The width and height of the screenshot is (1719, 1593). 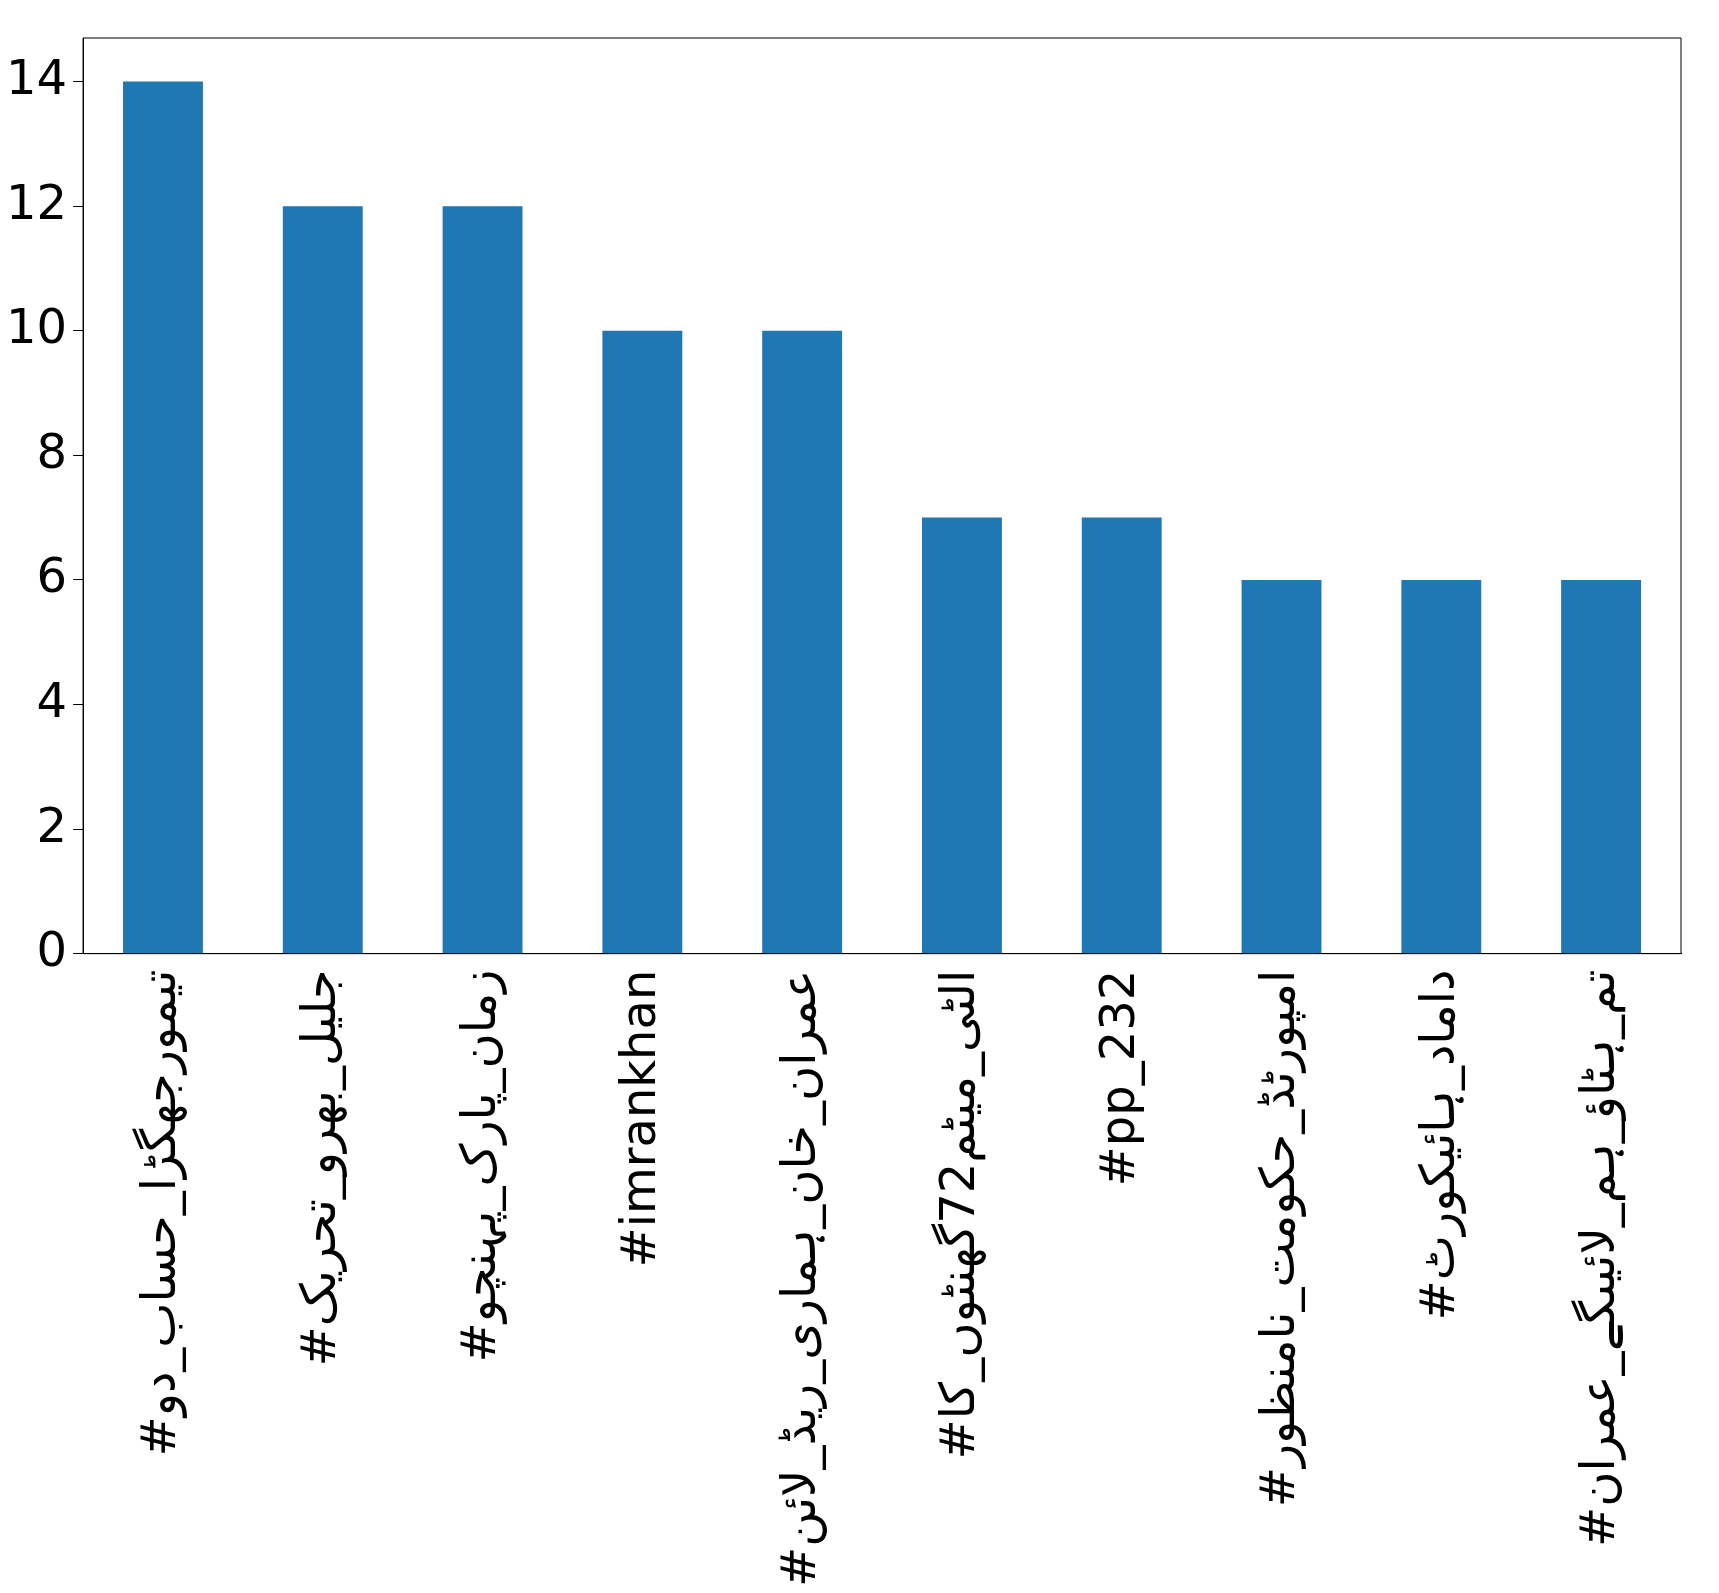 I want to click on x-tick-label: #داماد_ہائیکورٹ, so click(x=1437, y=1145).